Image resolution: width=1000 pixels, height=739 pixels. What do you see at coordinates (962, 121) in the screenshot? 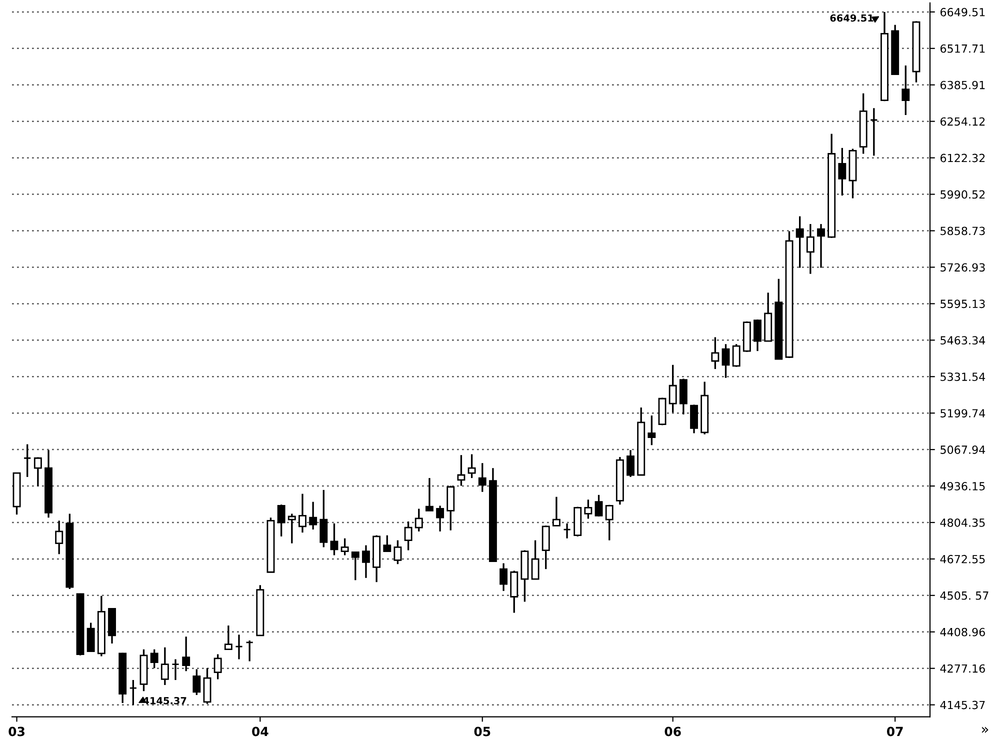
I see `y-tick-label: 6254.12` at bounding box center [962, 121].